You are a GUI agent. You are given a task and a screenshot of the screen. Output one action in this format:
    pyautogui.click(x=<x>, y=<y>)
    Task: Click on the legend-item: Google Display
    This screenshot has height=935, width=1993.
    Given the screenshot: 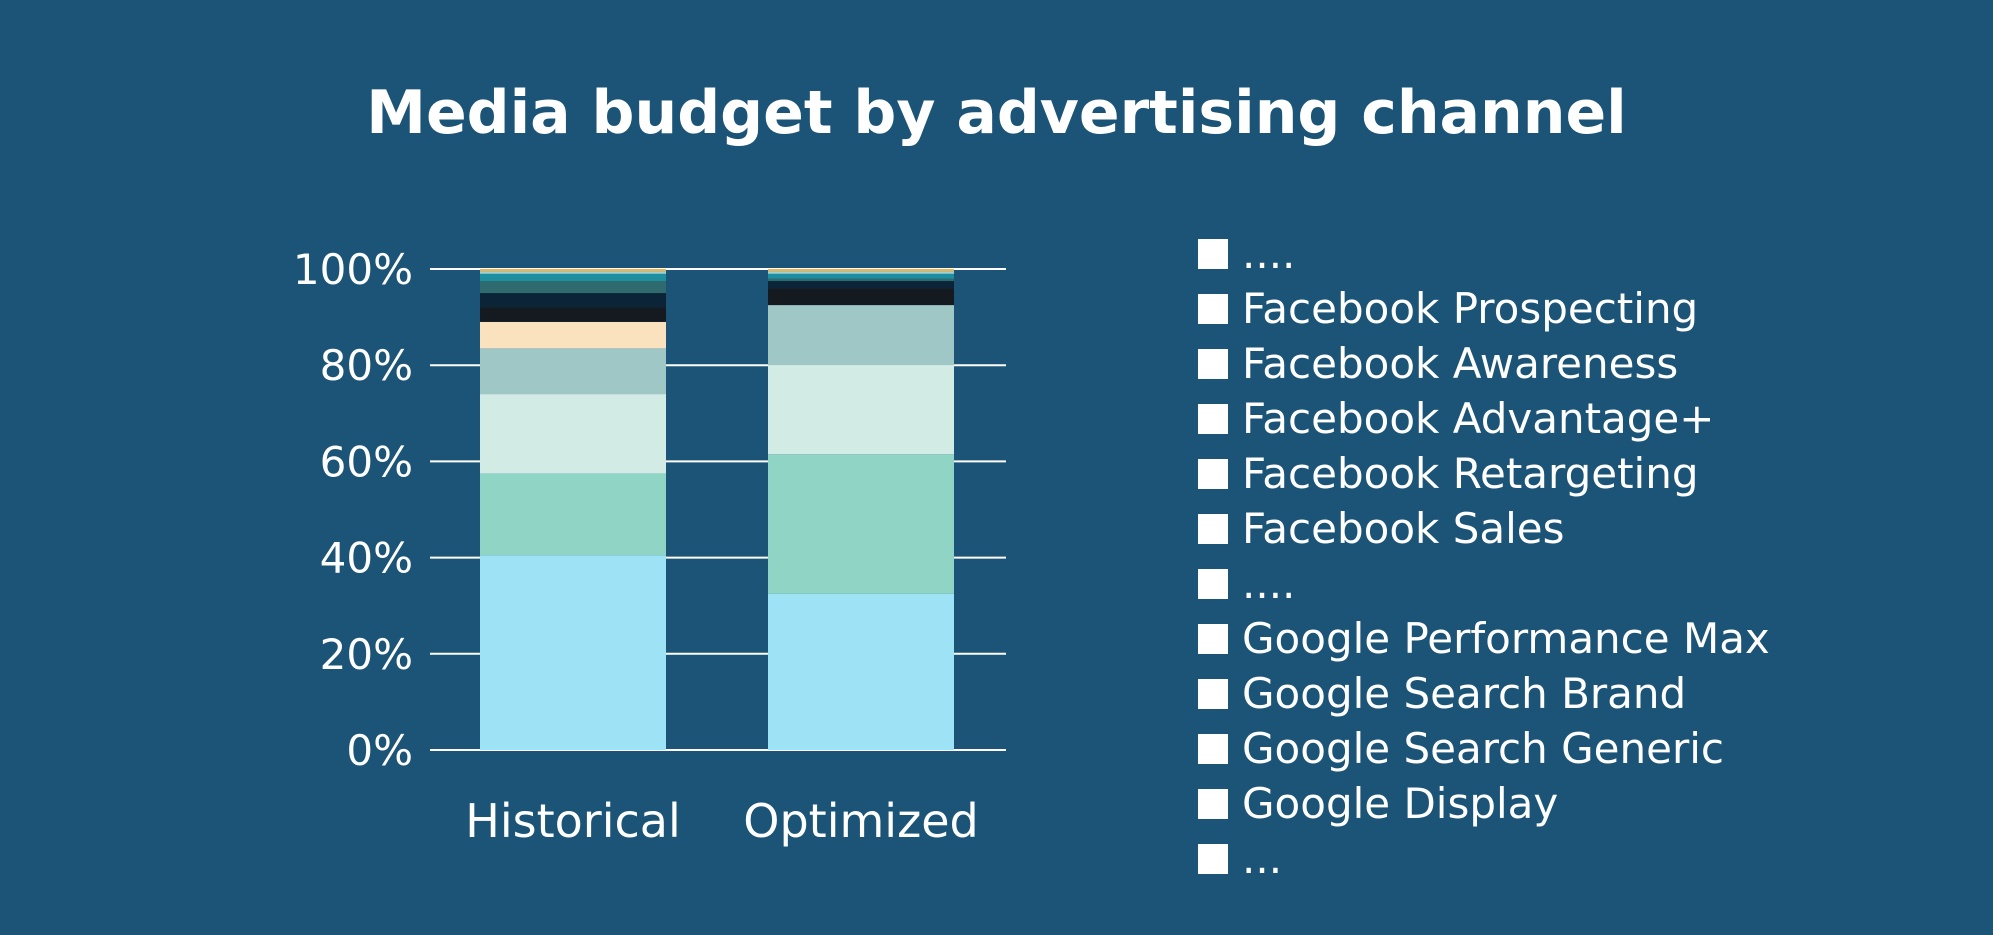 What is the action you would take?
    pyautogui.click(x=1484, y=803)
    